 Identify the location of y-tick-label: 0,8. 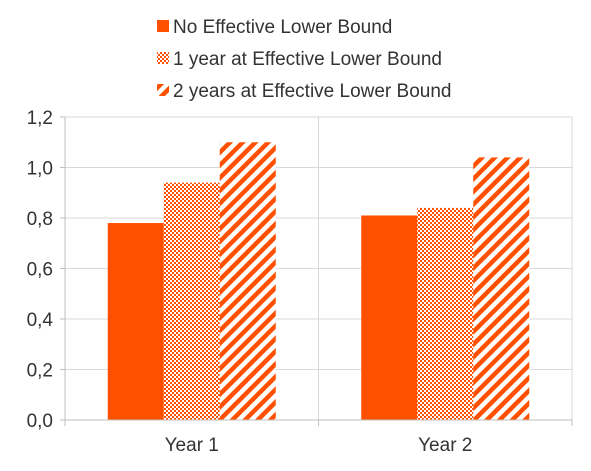
(40, 219).